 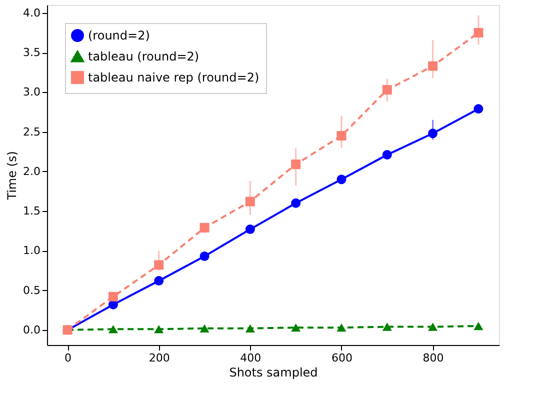 I want to click on legend-label: tableau naive rep (round=2), so click(x=174, y=77).